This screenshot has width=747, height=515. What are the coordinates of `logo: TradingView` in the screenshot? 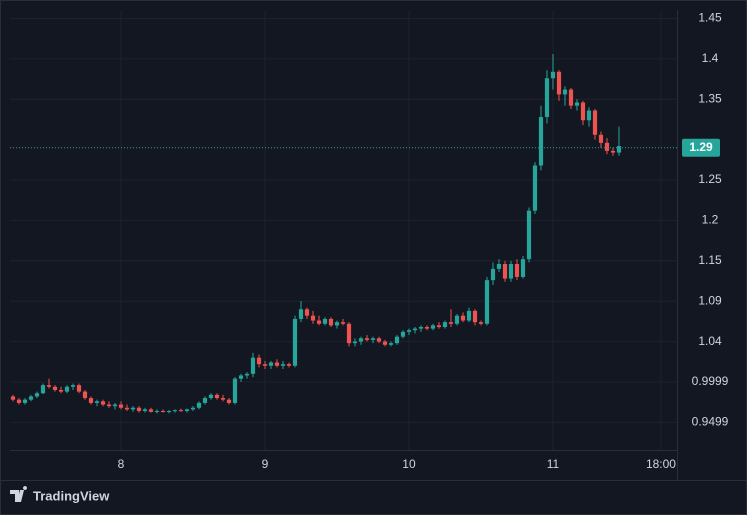 It's located at (60, 494).